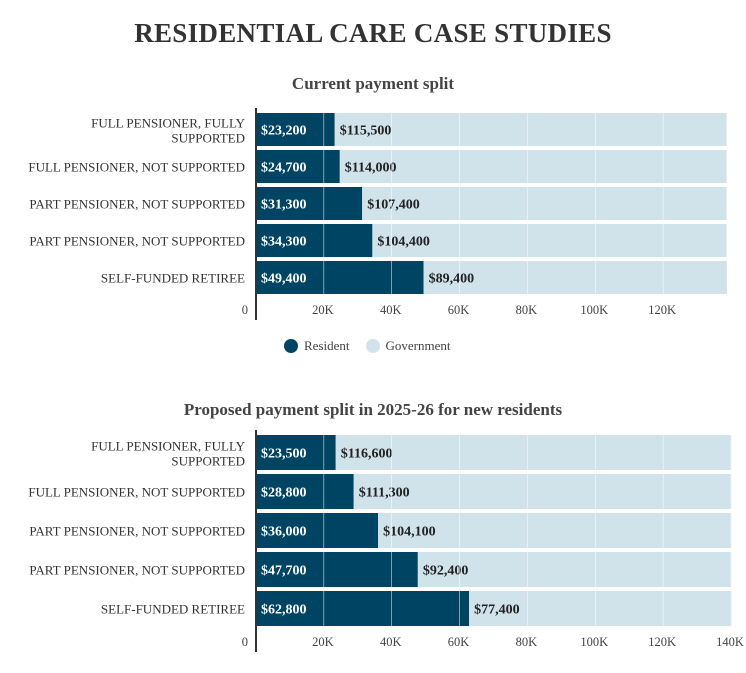 This screenshot has width=746, height=673. I want to click on government-value-label: $104,400, so click(403, 242).